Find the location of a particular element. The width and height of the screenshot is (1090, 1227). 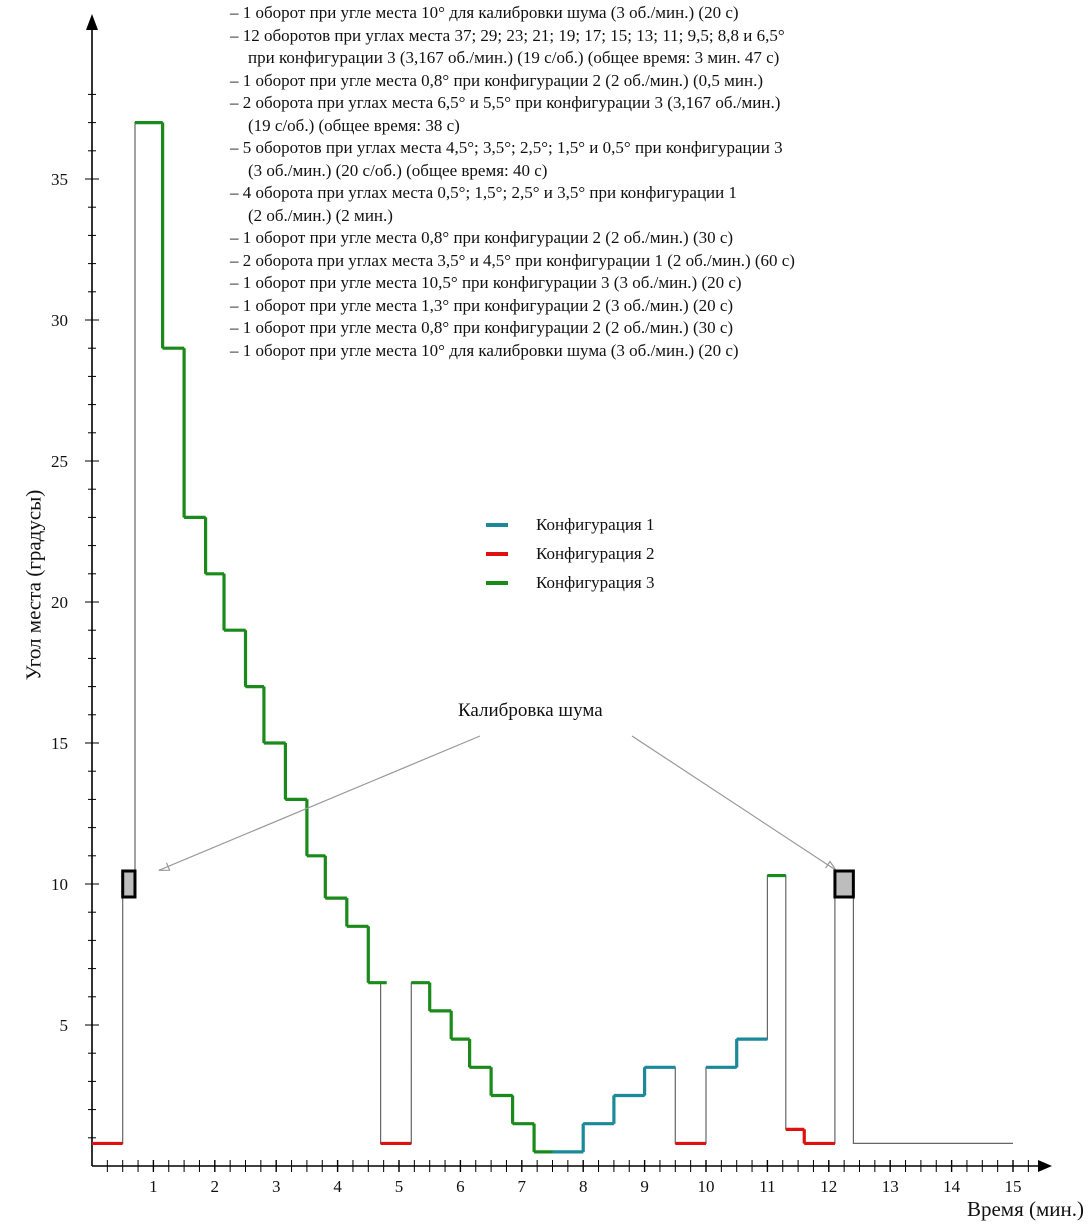

x-tick-label: 7 is located at coordinates (522, 1186).